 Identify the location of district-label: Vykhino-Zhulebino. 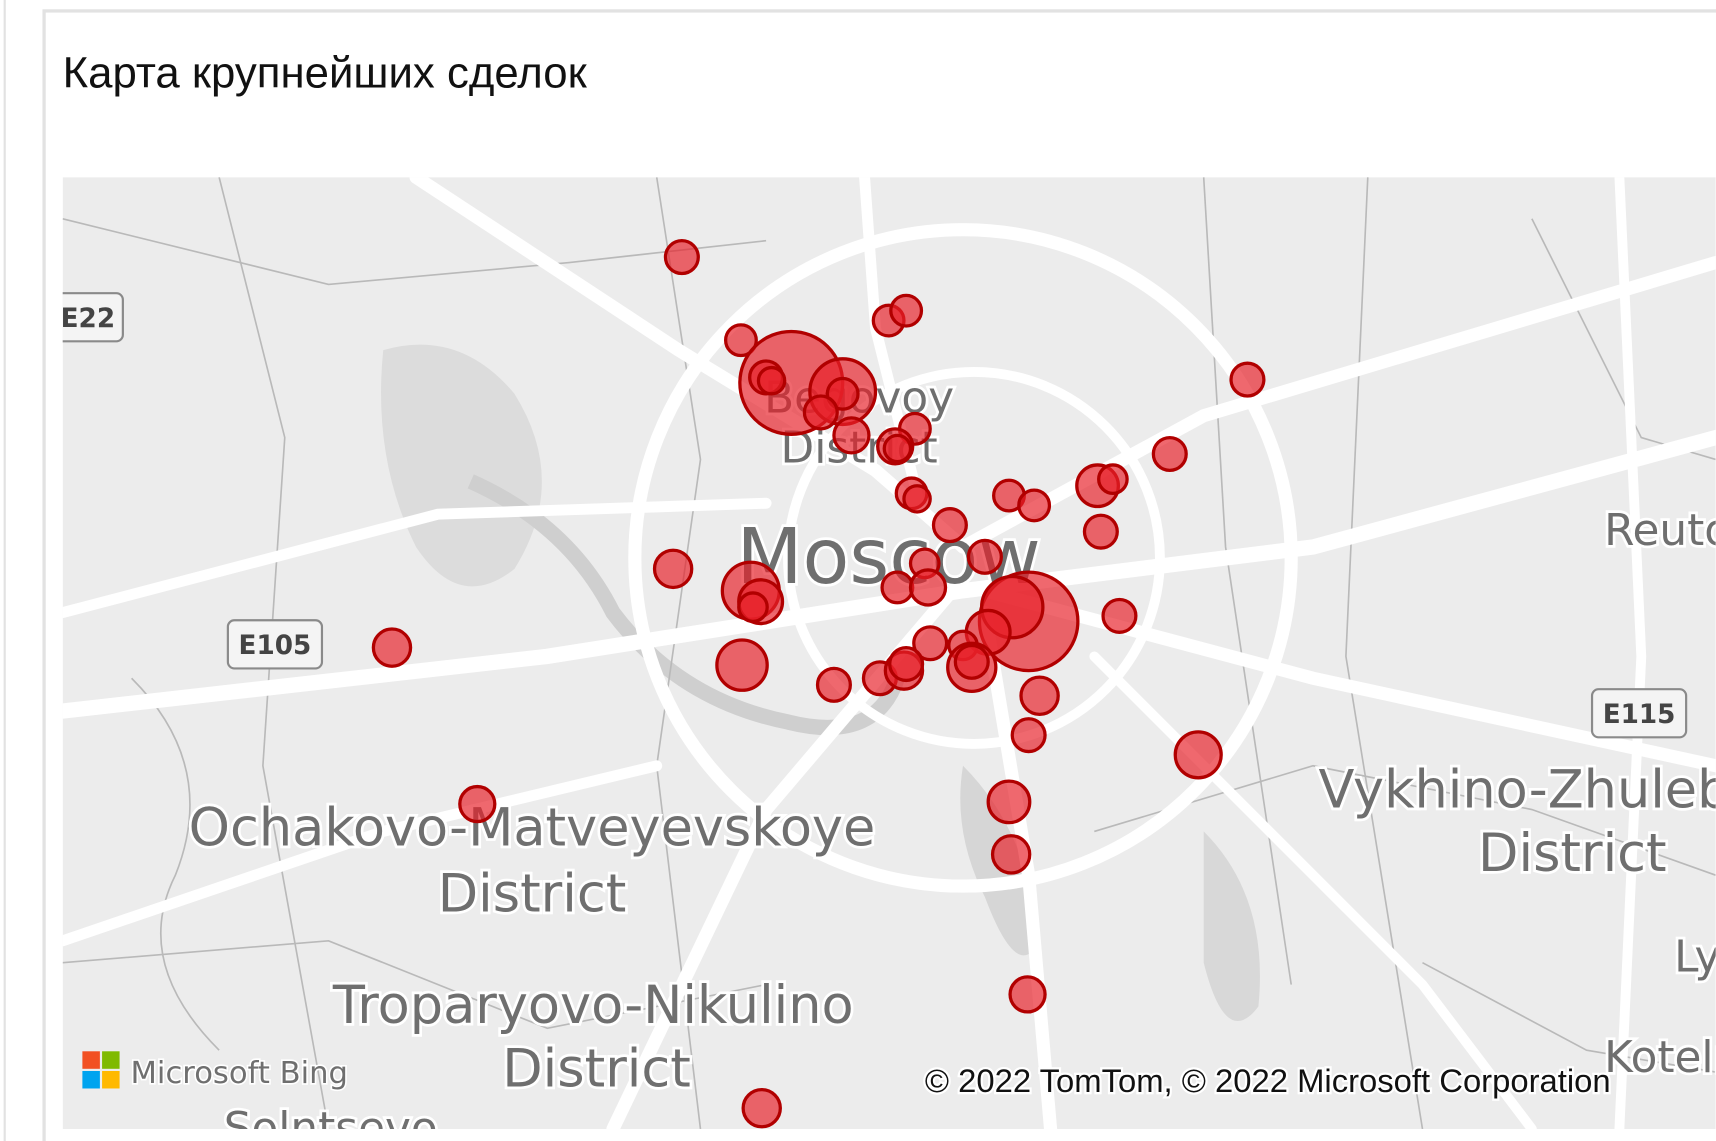
(1517, 789).